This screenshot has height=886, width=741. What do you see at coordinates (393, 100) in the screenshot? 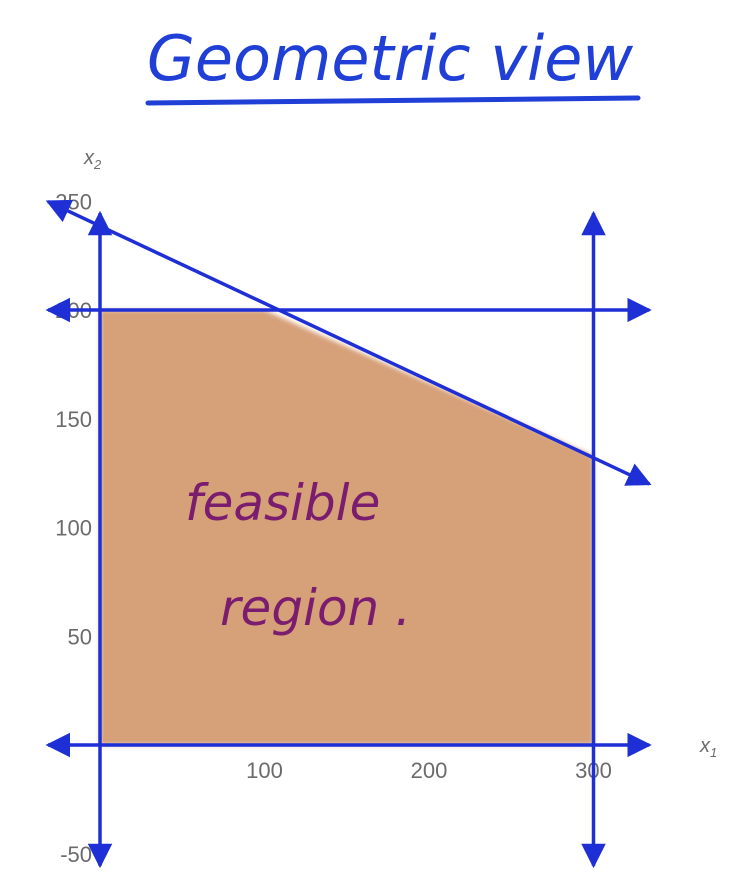
I see `title-underline` at bounding box center [393, 100].